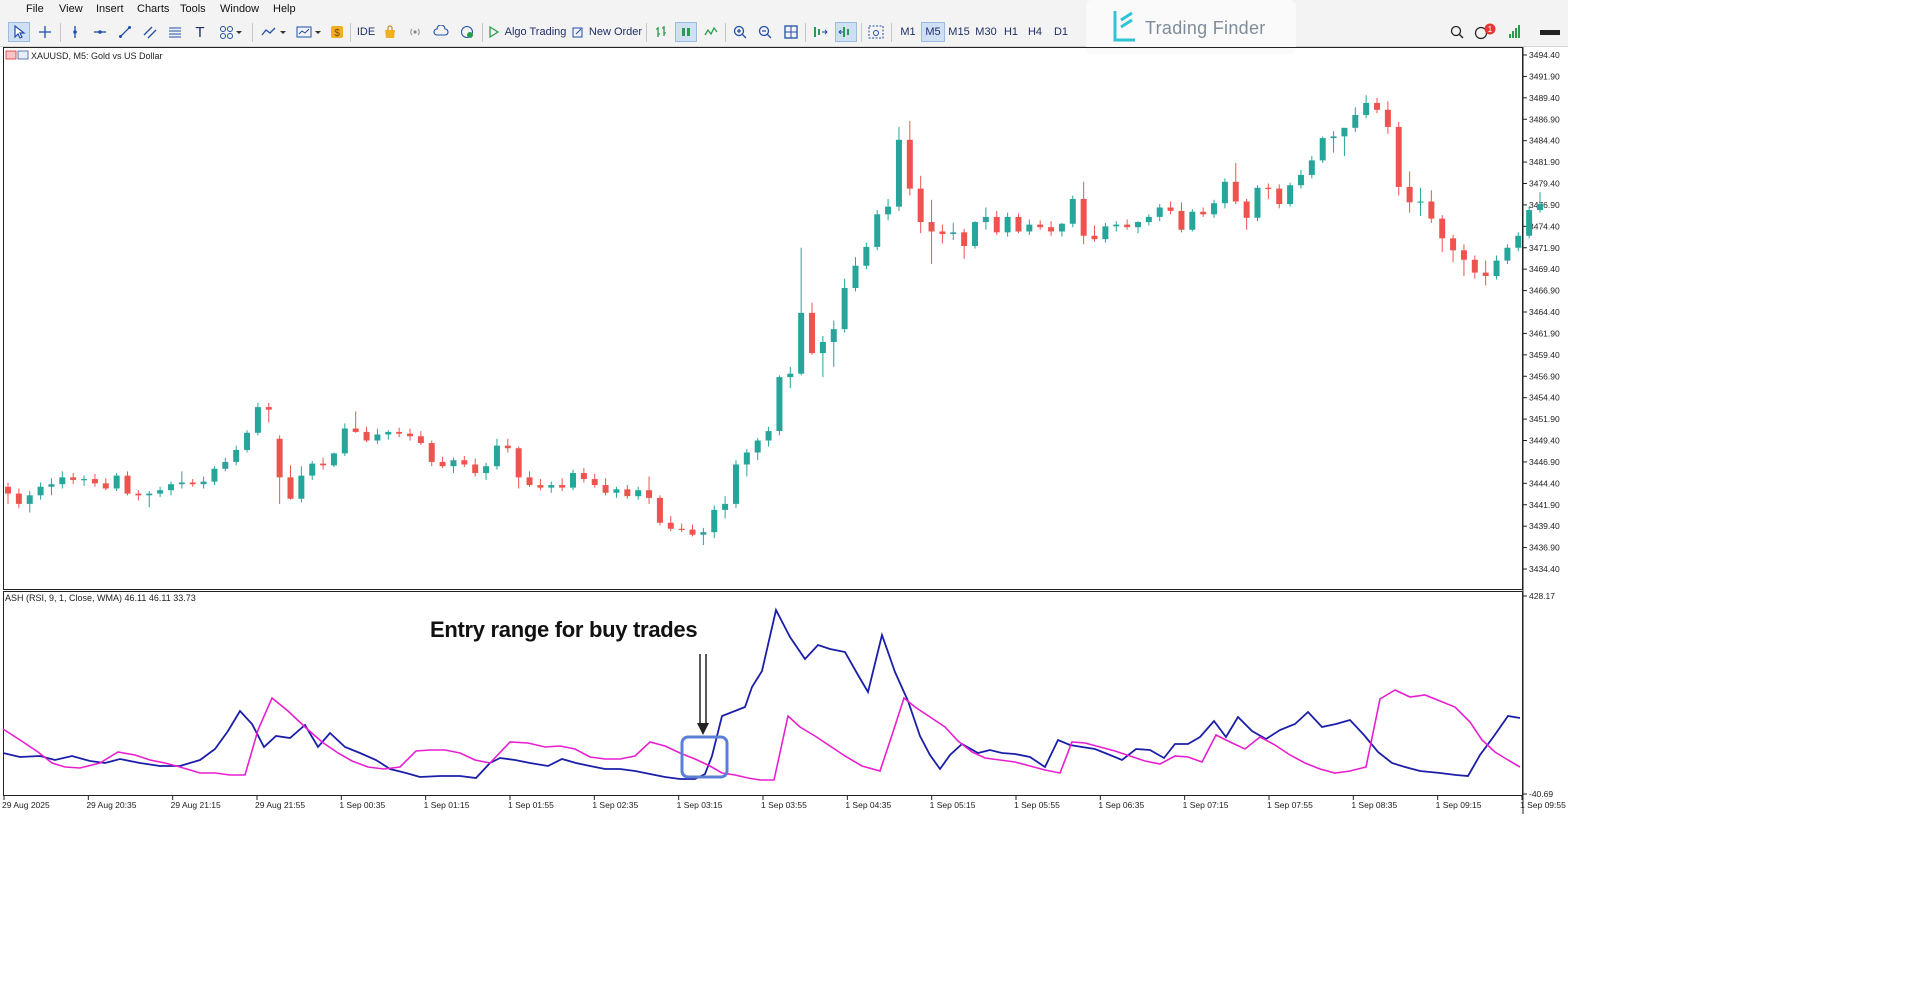 The width and height of the screenshot is (1919, 996). What do you see at coordinates (441, 32) in the screenshot?
I see `cloud-icon` at bounding box center [441, 32].